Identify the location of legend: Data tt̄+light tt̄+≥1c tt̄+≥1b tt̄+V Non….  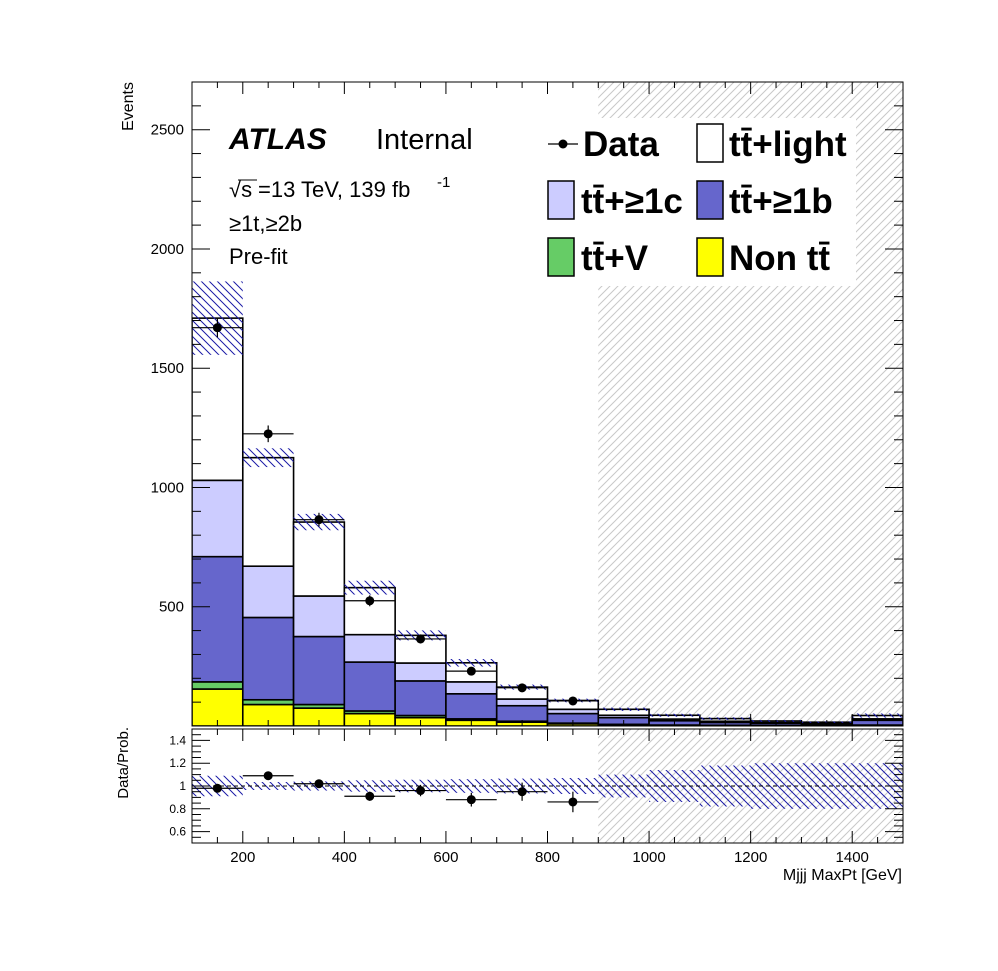
(701, 202).